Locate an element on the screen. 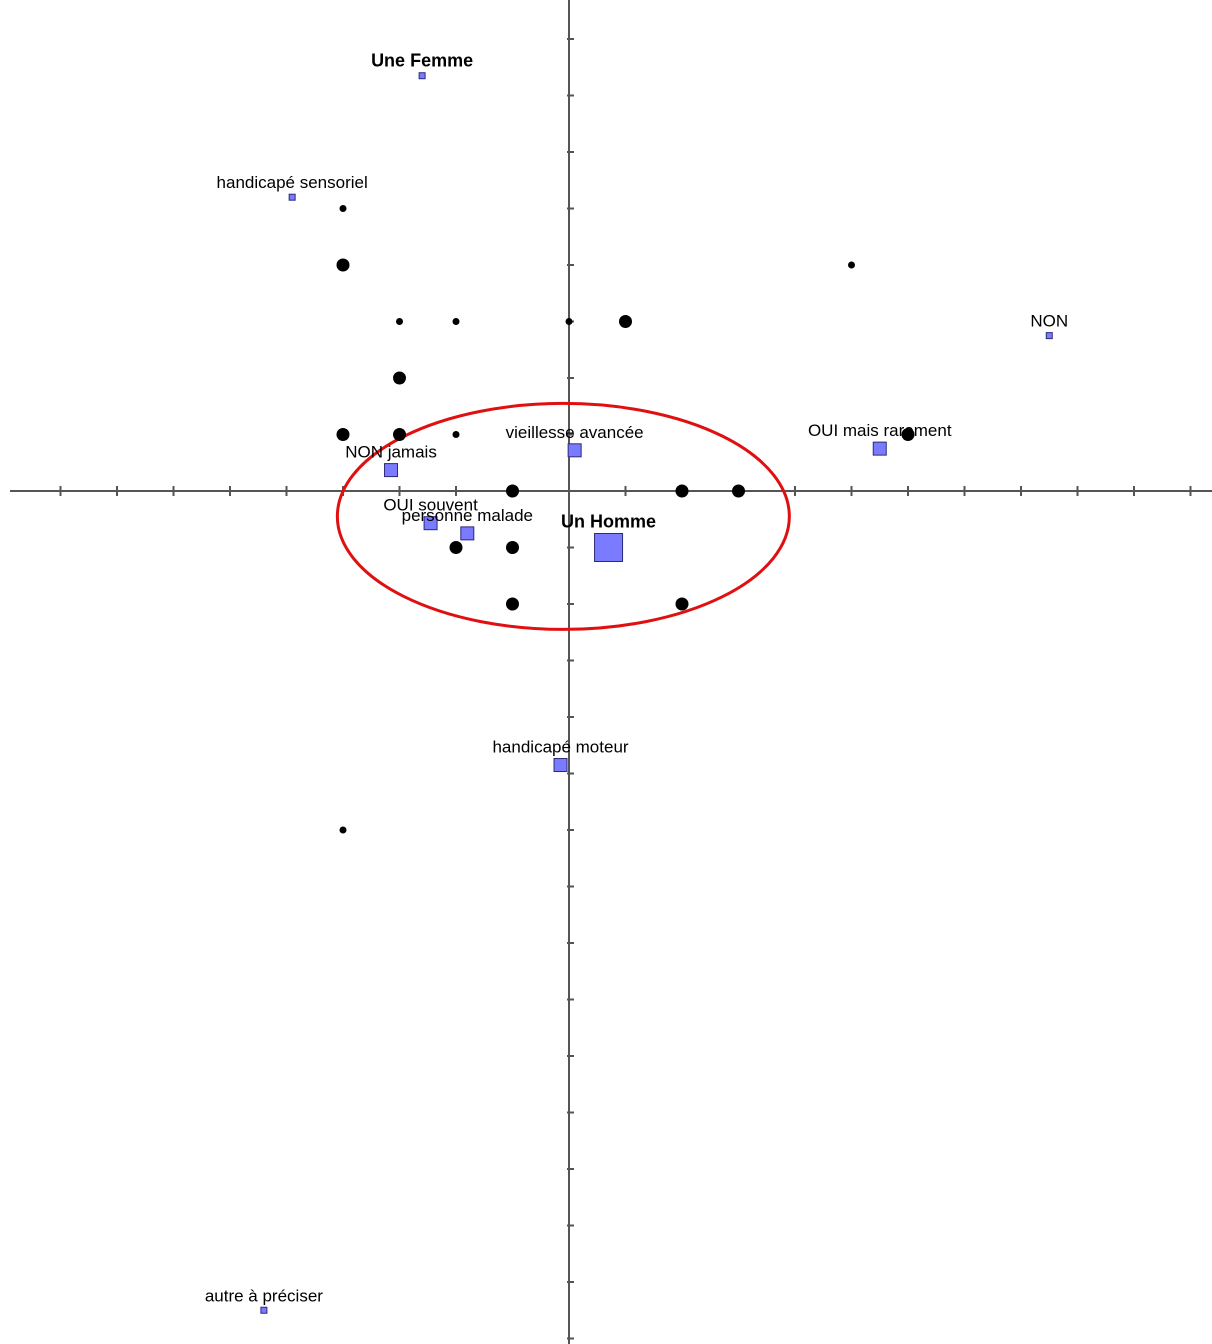  modality-label: personne malade is located at coordinates (467, 515).